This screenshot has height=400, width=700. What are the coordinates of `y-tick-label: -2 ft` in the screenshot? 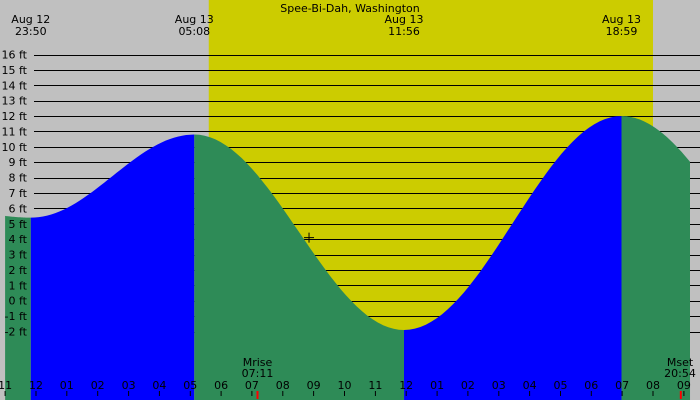 It's located at (16, 332).